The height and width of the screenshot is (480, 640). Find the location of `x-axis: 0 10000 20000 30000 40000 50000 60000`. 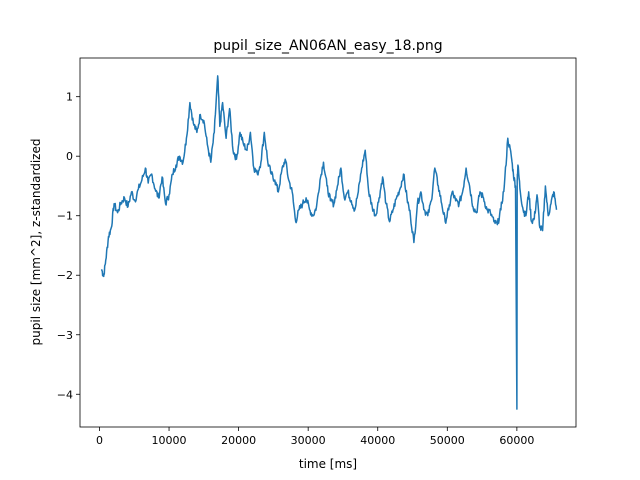

x-axis: 0 10000 20000 30000 40000 50000 60000 is located at coordinates (315, 437).